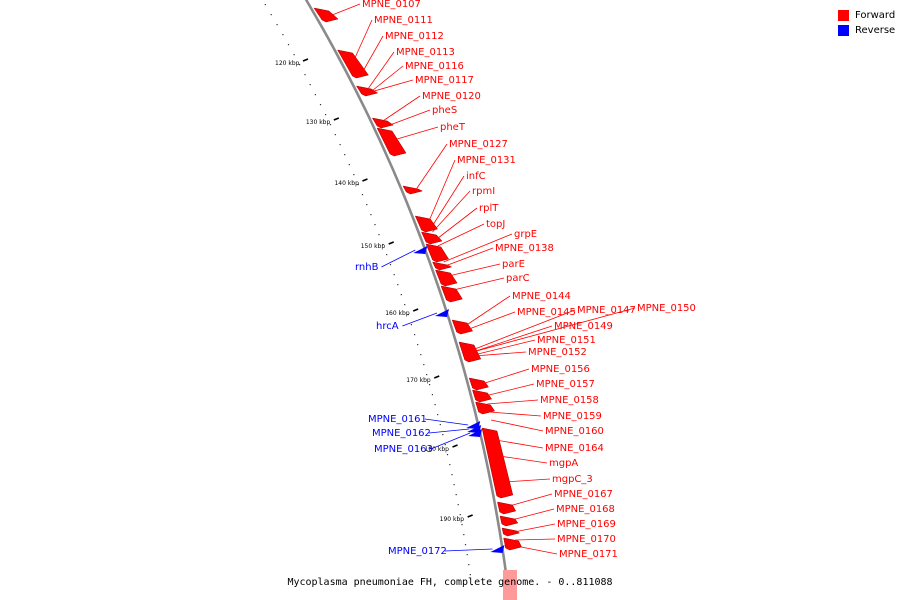 The width and height of the screenshot is (900, 600). Describe the element at coordinates (572, 416) in the screenshot. I see `gene-label-mpne-0159: MPNE_0159` at that location.